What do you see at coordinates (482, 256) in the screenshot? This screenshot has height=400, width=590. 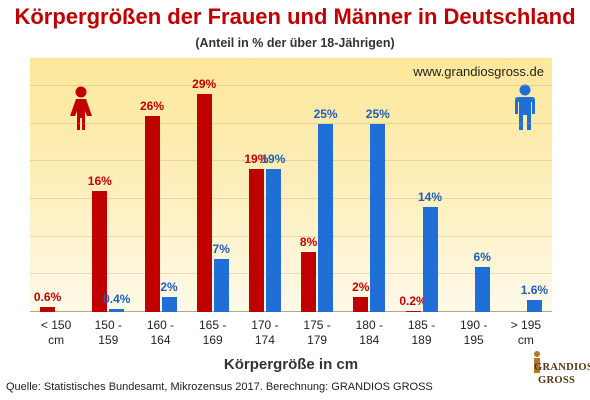 I see `men-value-label-8: 6%` at bounding box center [482, 256].